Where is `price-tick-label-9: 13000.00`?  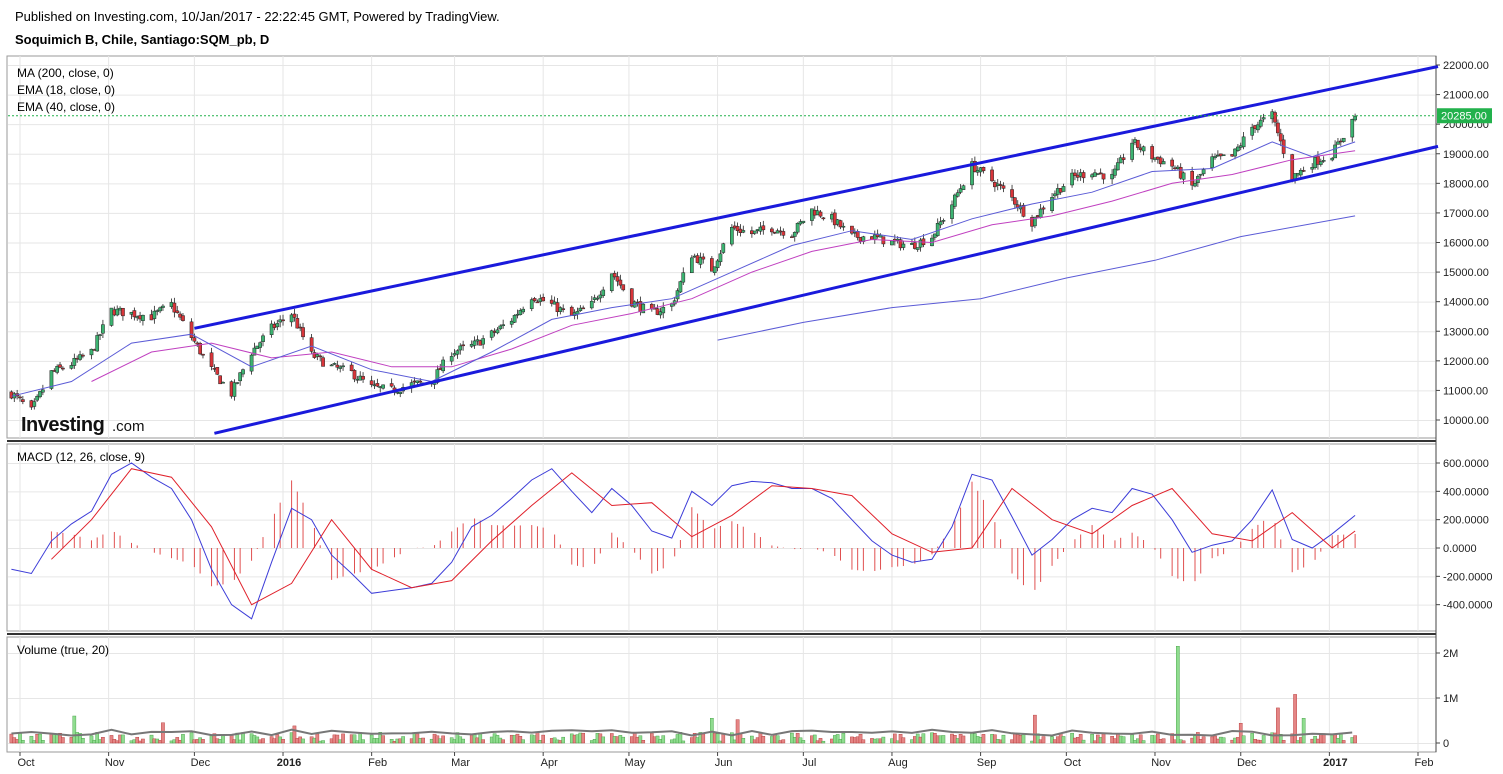 price-tick-label-9: 13000.00 is located at coordinates (1466, 332).